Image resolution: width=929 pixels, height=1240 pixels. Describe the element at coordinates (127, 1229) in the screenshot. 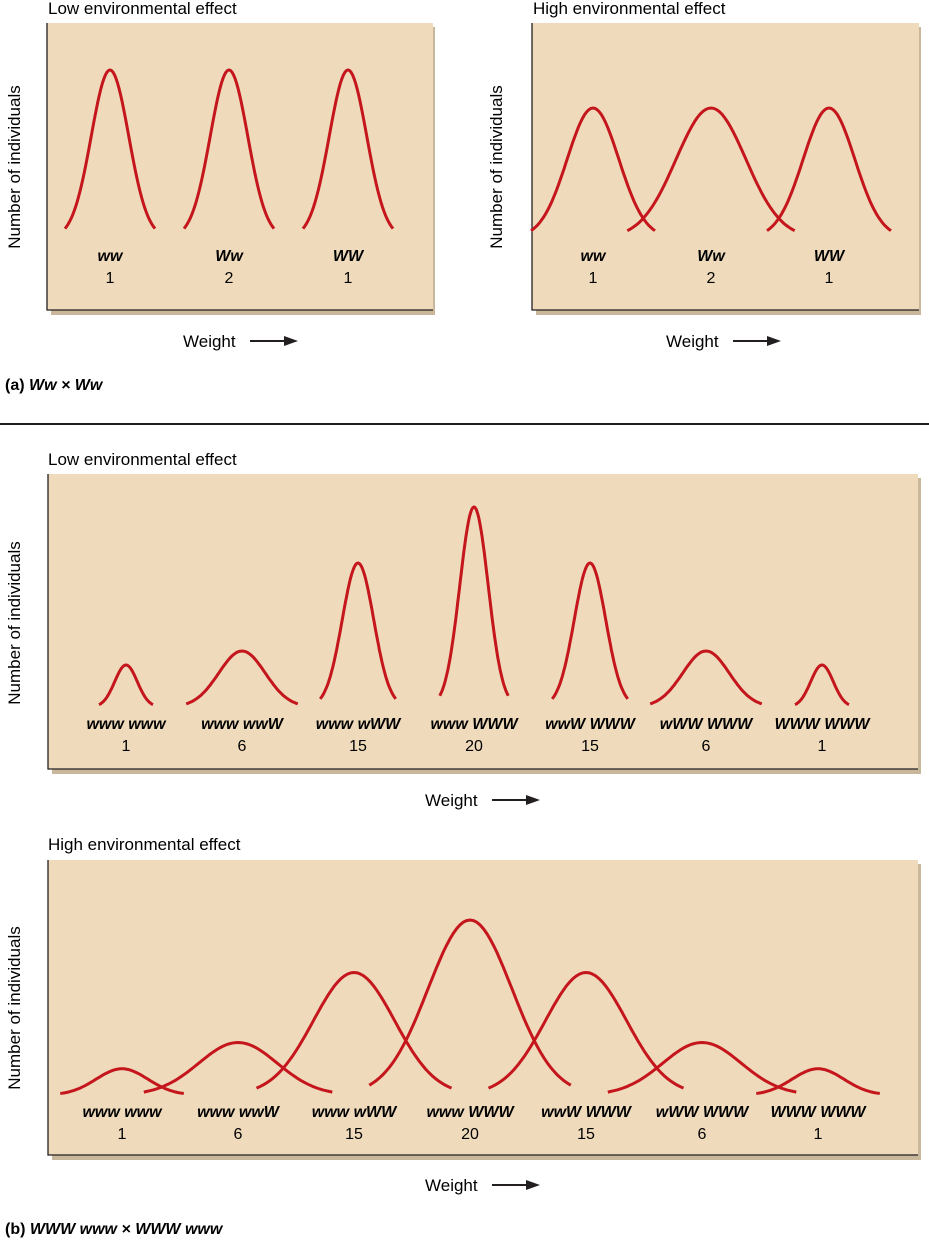

I see `caption-b-cross: WWW www × WWW www` at that location.